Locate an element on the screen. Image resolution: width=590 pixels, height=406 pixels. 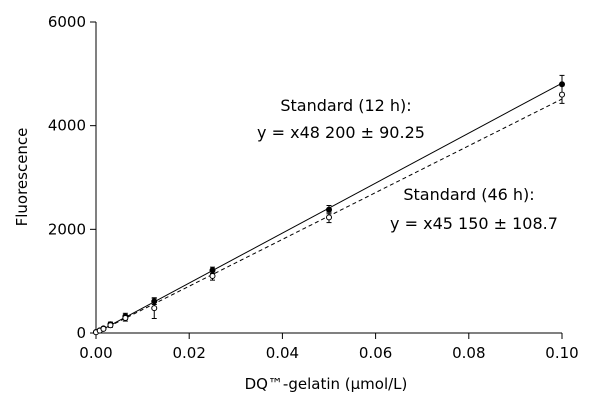
y-ticks: 0 2000 4000 6000 is located at coordinates (72, 177).